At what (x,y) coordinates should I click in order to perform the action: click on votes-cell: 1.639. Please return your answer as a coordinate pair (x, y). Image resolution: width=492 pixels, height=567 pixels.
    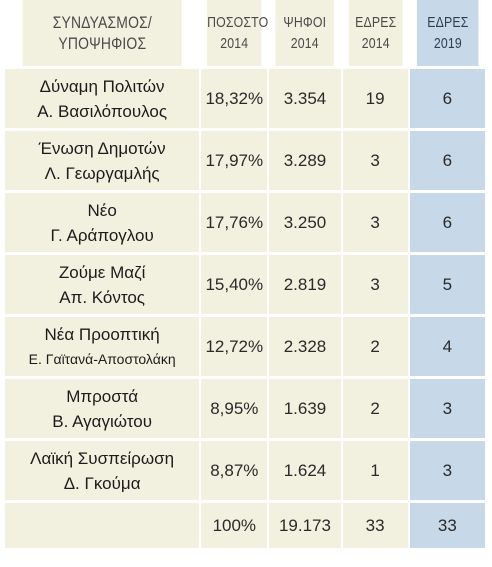
    Looking at the image, I should click on (306, 410).